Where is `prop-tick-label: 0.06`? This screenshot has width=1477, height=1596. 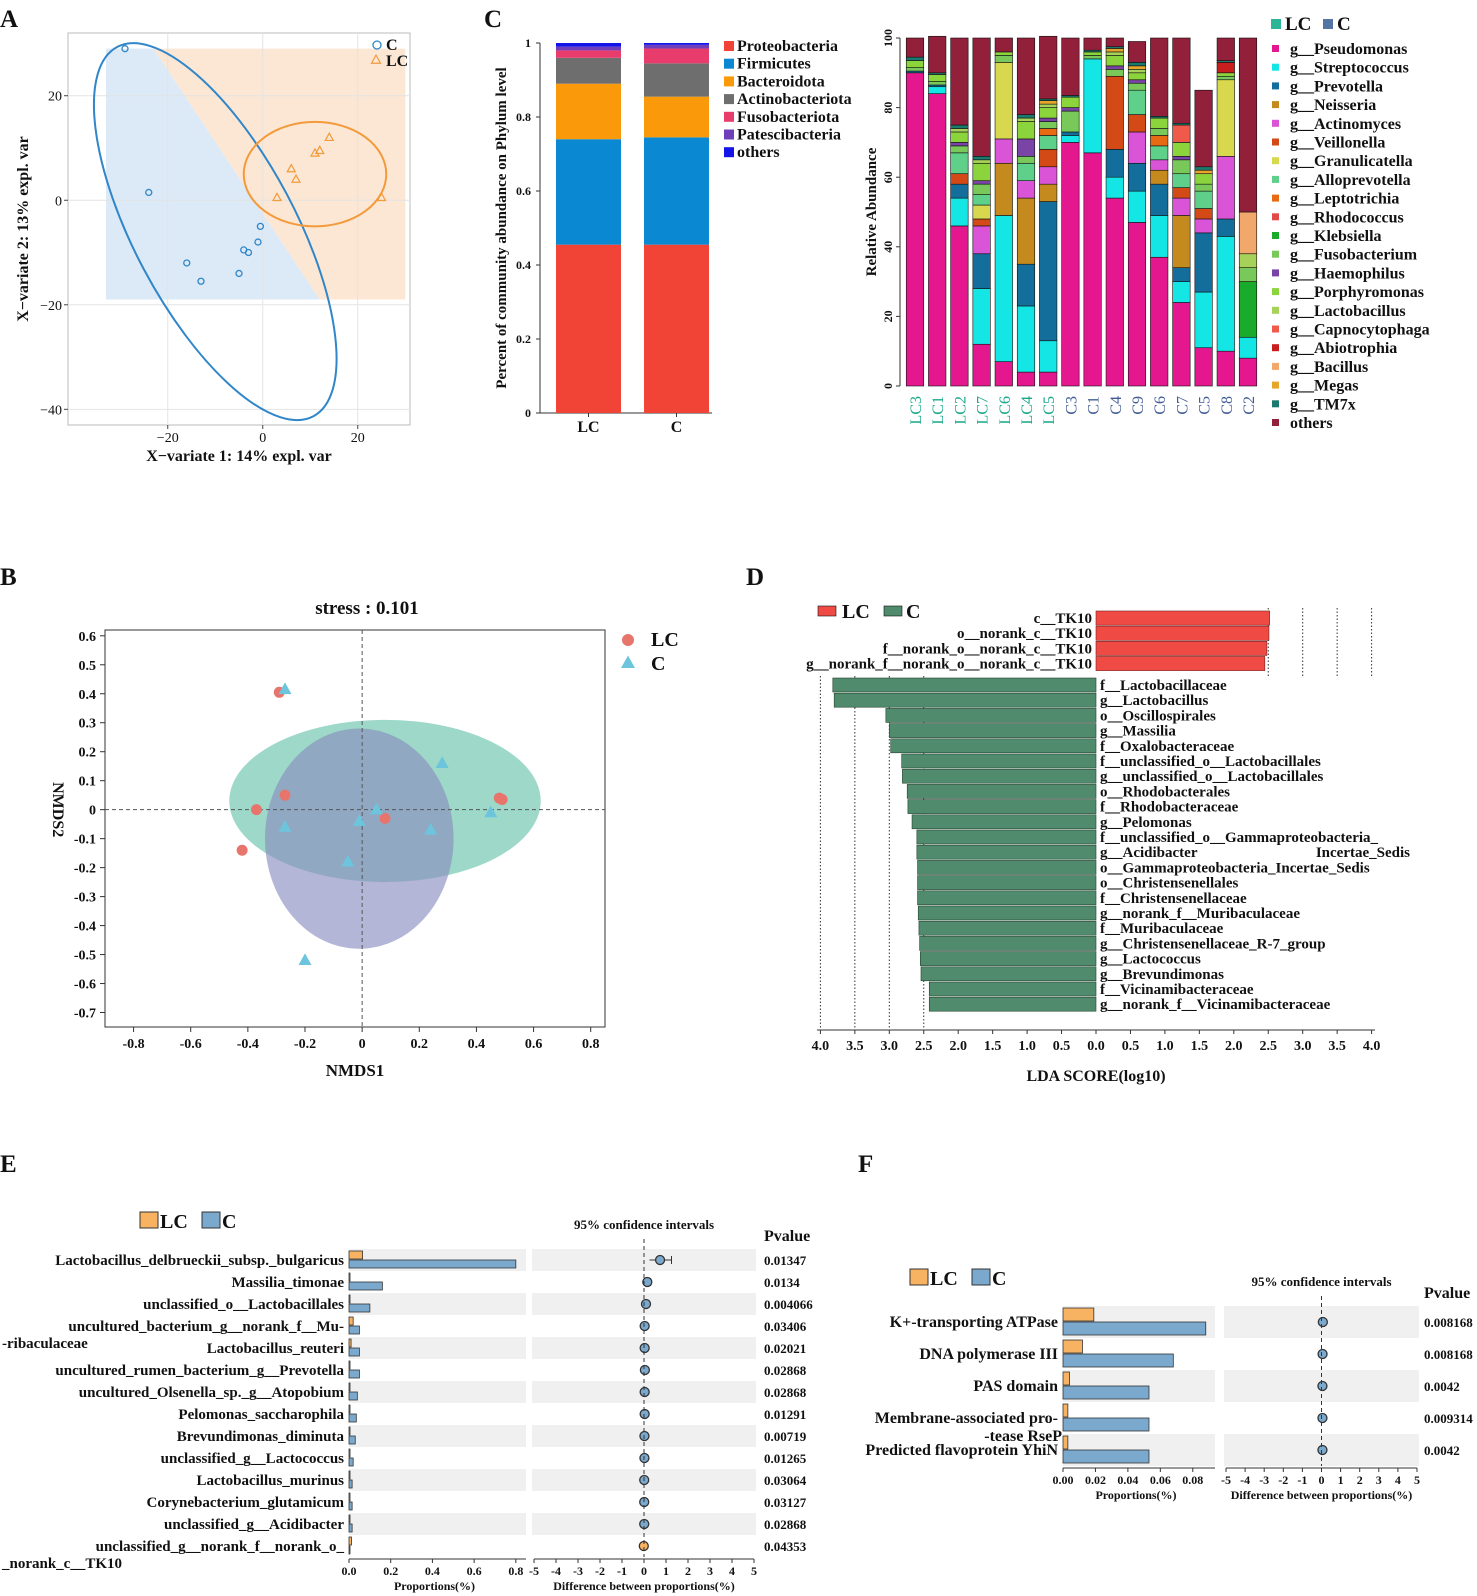 prop-tick-label: 0.06 is located at coordinates (1160, 1480).